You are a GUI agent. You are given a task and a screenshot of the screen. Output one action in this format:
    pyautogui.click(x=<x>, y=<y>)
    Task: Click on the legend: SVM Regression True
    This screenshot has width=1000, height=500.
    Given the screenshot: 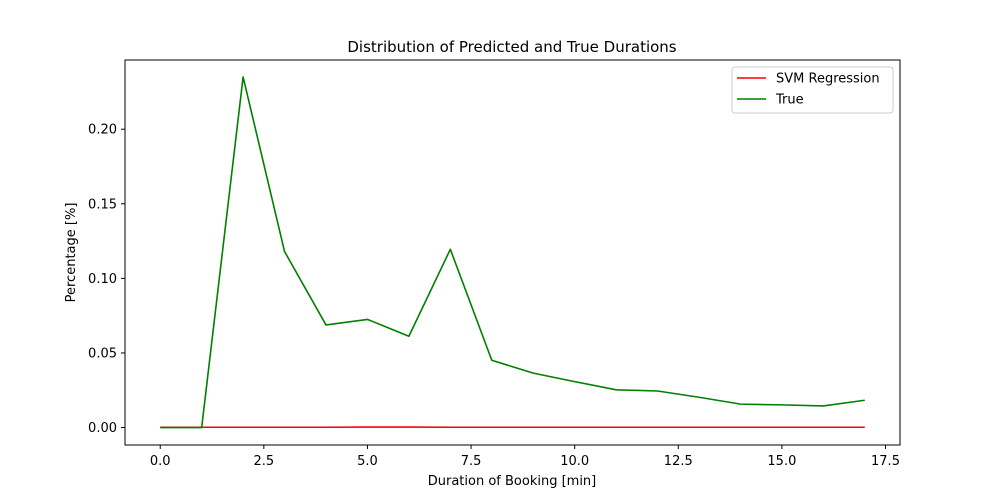 What is the action you would take?
    pyautogui.click(x=812, y=90)
    